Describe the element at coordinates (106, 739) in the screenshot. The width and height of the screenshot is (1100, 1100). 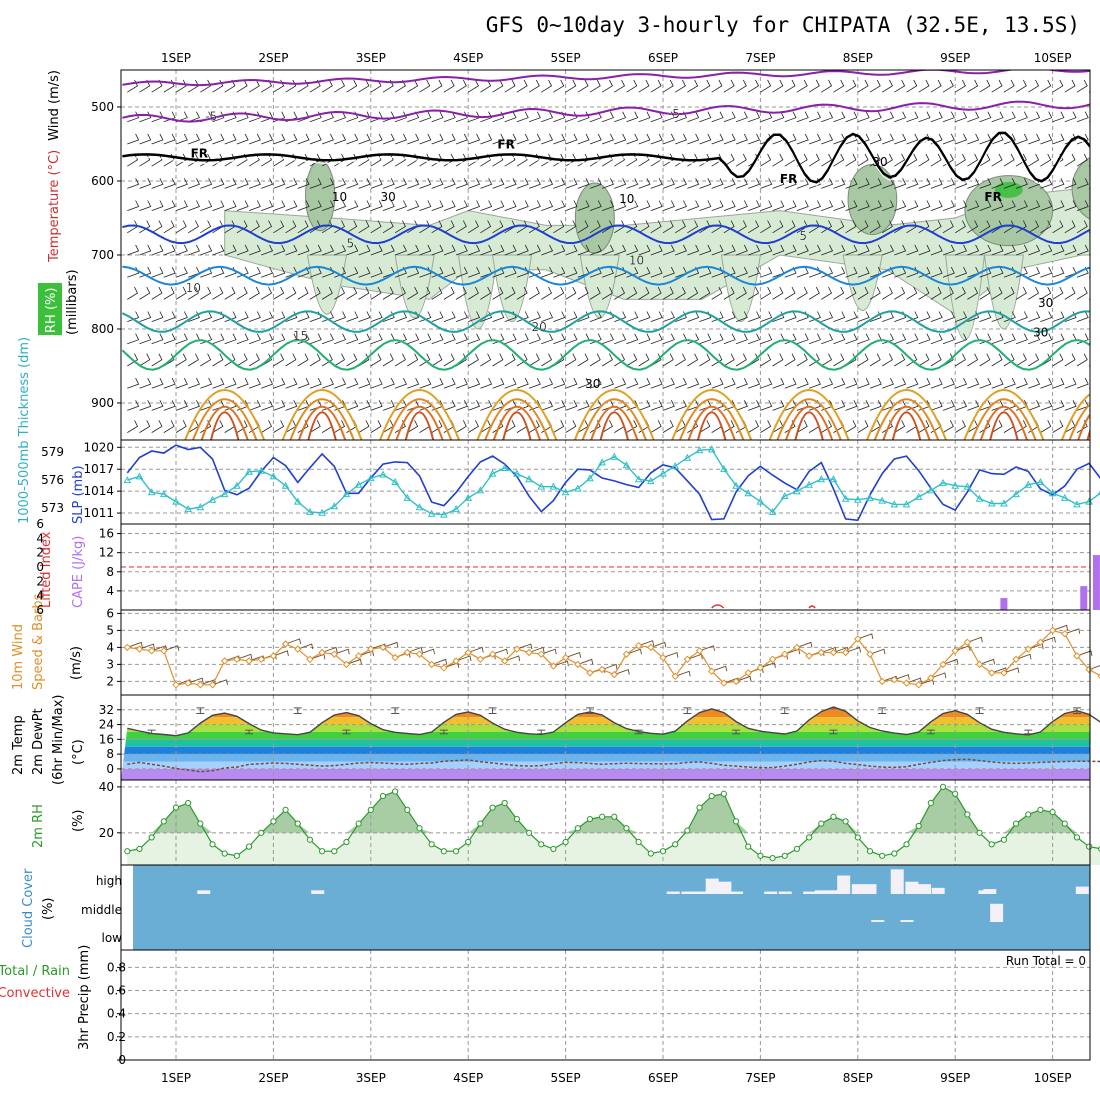
I see `temperature-tick-label: 16` at that location.